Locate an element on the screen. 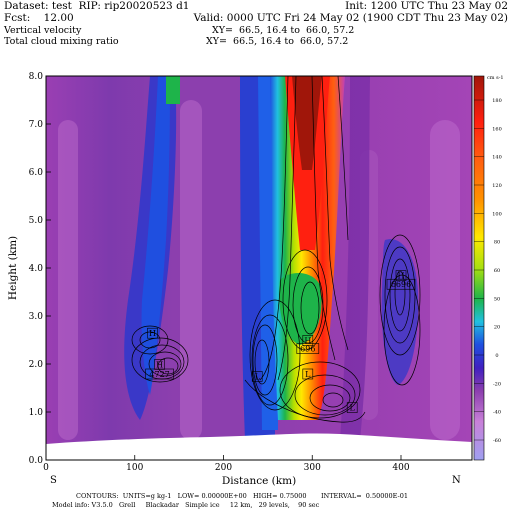 The height and width of the screenshot is (512, 512). init-label: Init: 1200 UTC Thu 23 May 02 is located at coordinates (426, 6).